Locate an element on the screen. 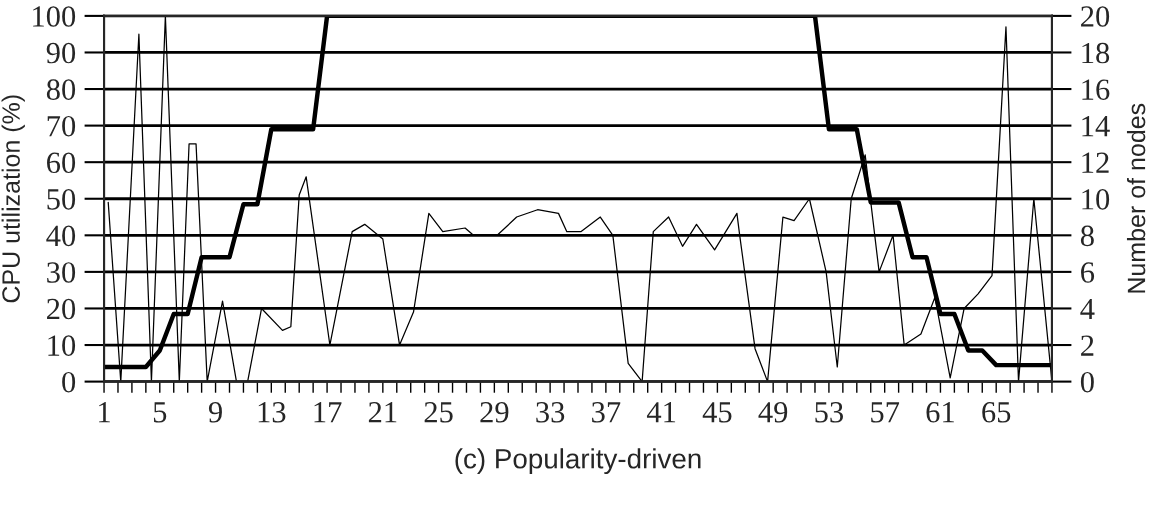 Image resolution: width=1156 pixels, height=530 pixels. x-tick-label: 1 is located at coordinates (104, 412).